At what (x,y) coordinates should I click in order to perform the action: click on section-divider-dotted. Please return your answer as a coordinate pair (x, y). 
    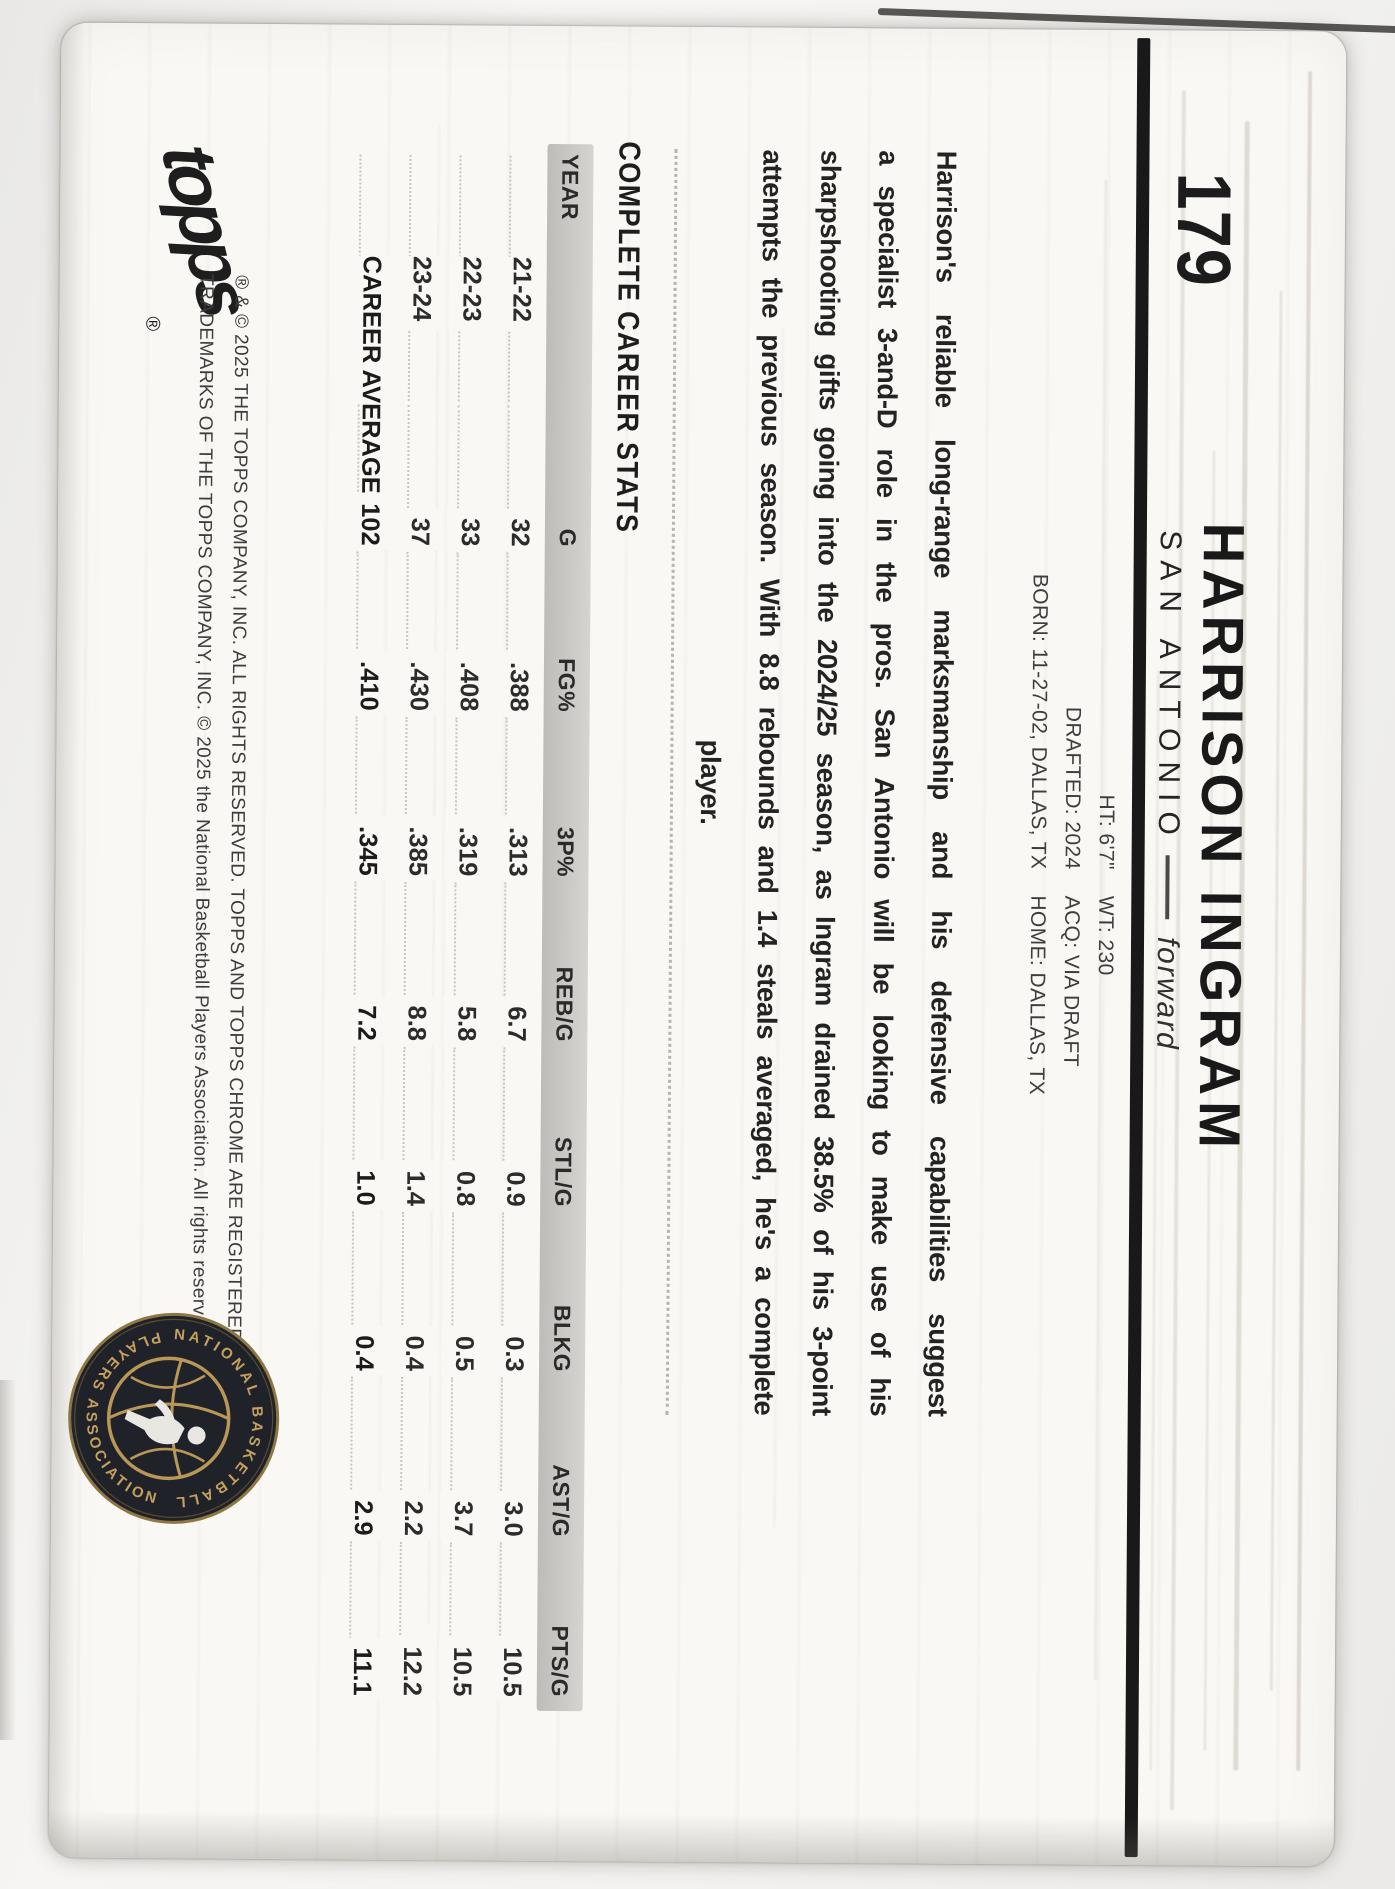
    Looking at the image, I should click on (671, 781).